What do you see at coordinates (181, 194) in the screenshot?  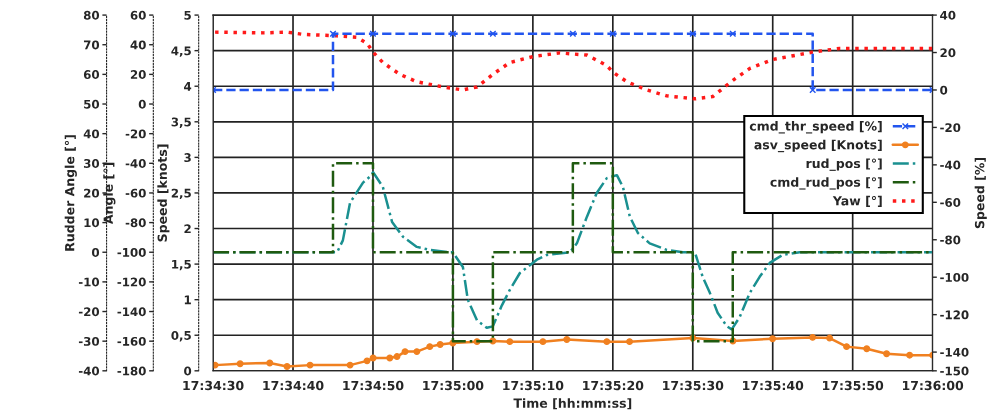 I see `y-tick-label: 2,5` at bounding box center [181, 194].